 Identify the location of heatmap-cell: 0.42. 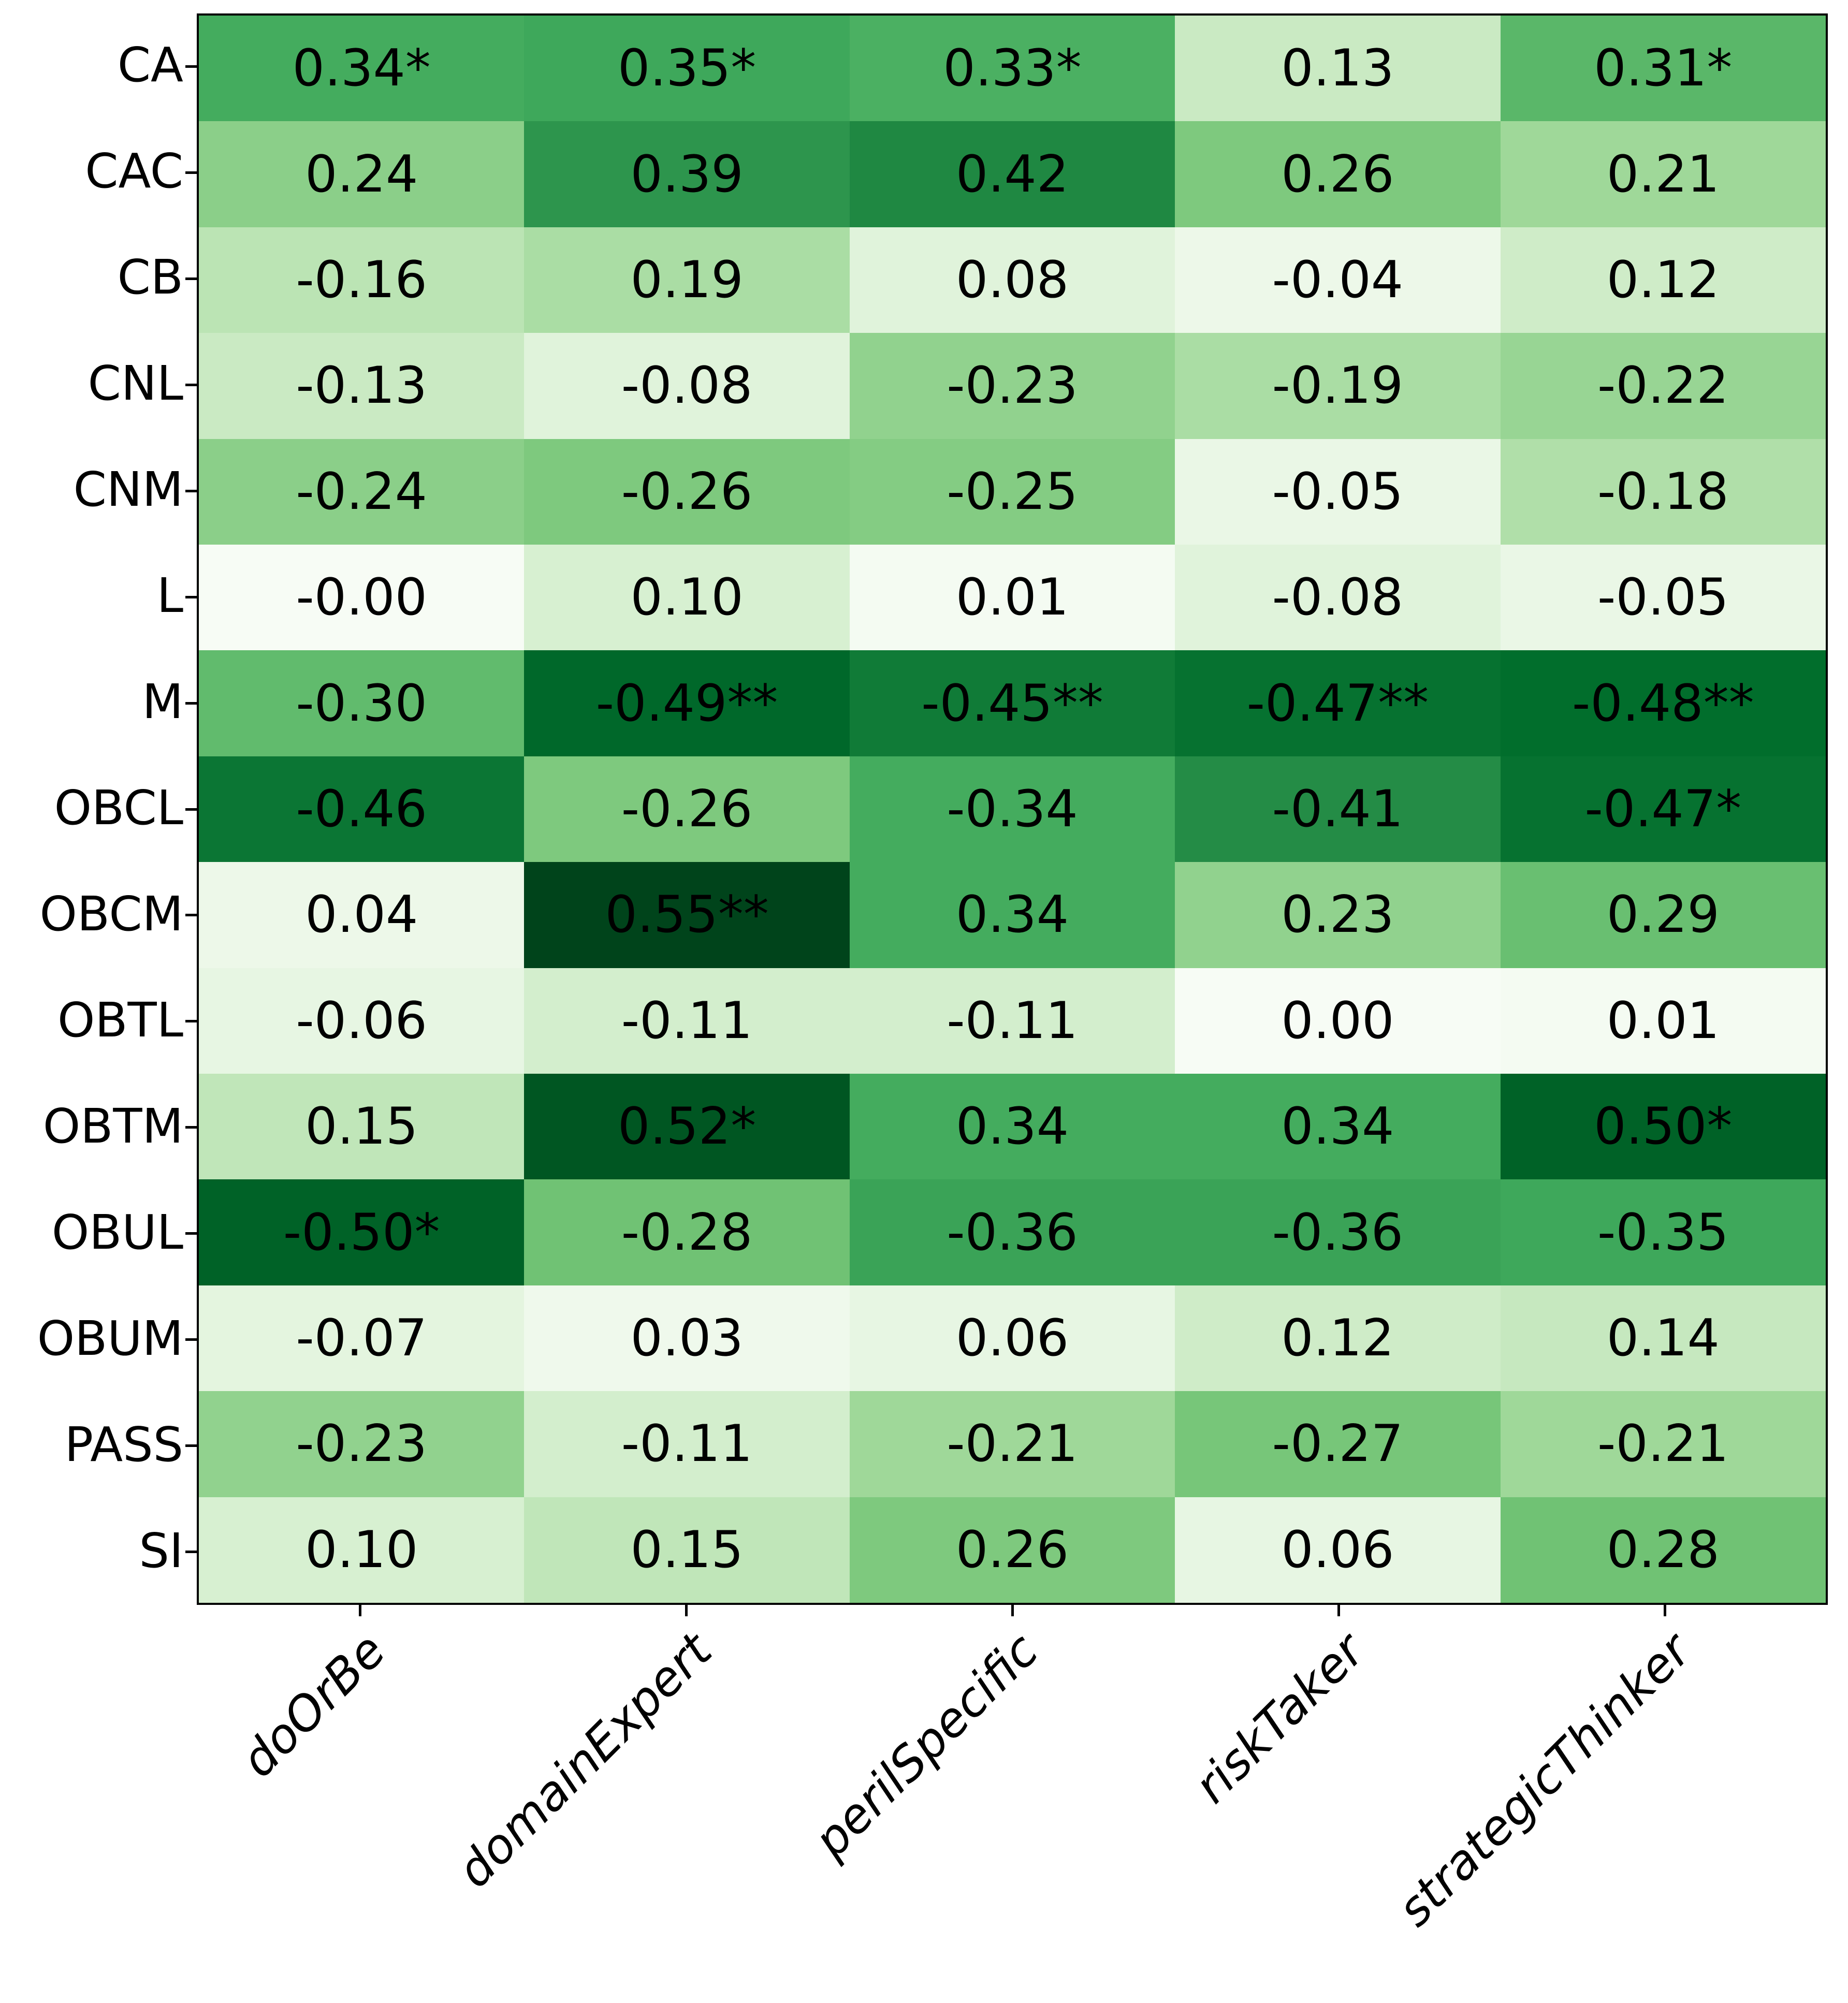
(1012, 174).